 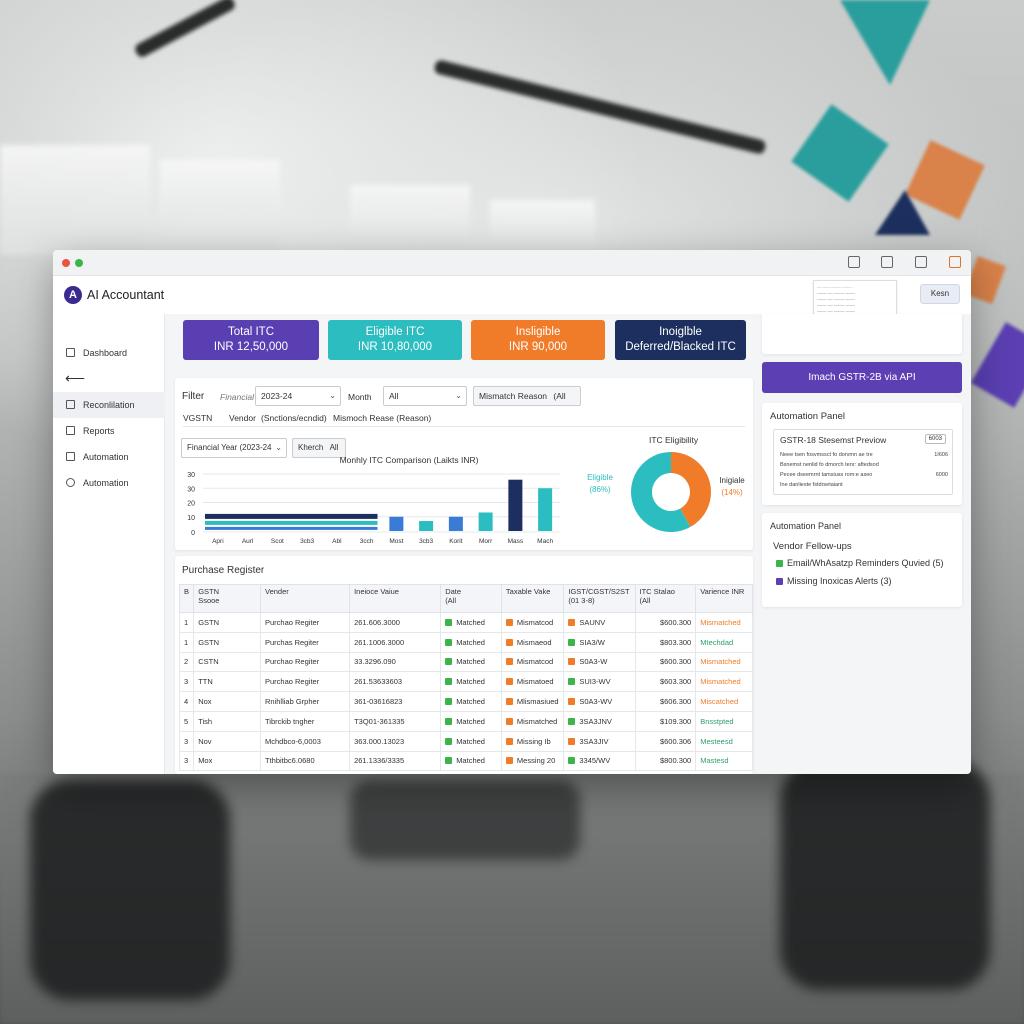 What do you see at coordinates (395, 642) in the screenshot?
I see `table-cell: 261.1006.3000` at bounding box center [395, 642].